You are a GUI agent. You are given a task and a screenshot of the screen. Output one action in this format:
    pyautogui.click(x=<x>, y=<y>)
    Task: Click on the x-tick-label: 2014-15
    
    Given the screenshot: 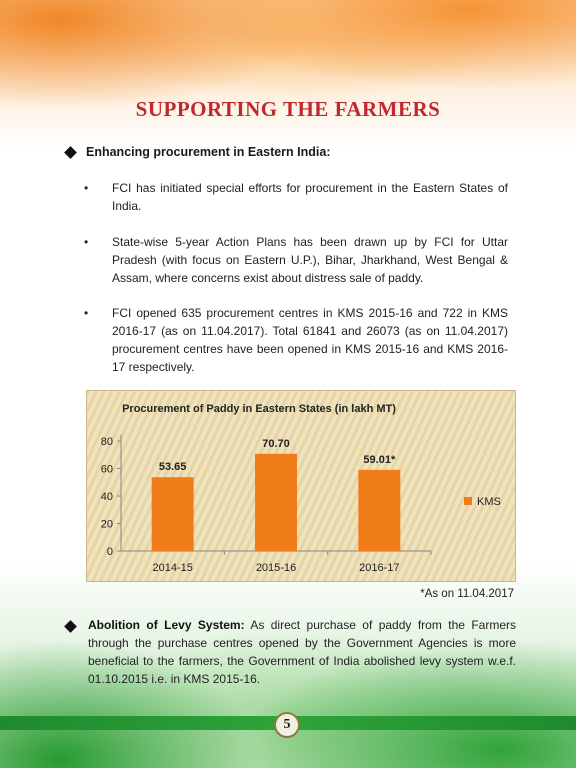 What is the action you would take?
    pyautogui.click(x=172, y=568)
    